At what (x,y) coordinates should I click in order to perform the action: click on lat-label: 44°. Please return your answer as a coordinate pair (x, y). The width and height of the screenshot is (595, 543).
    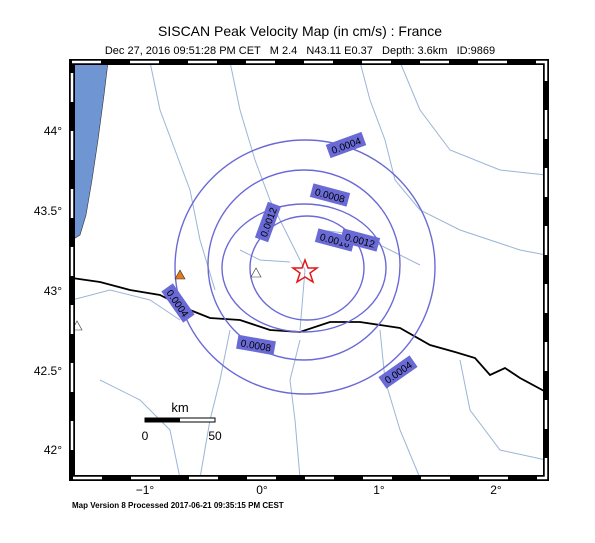
    Looking at the image, I should click on (53, 131).